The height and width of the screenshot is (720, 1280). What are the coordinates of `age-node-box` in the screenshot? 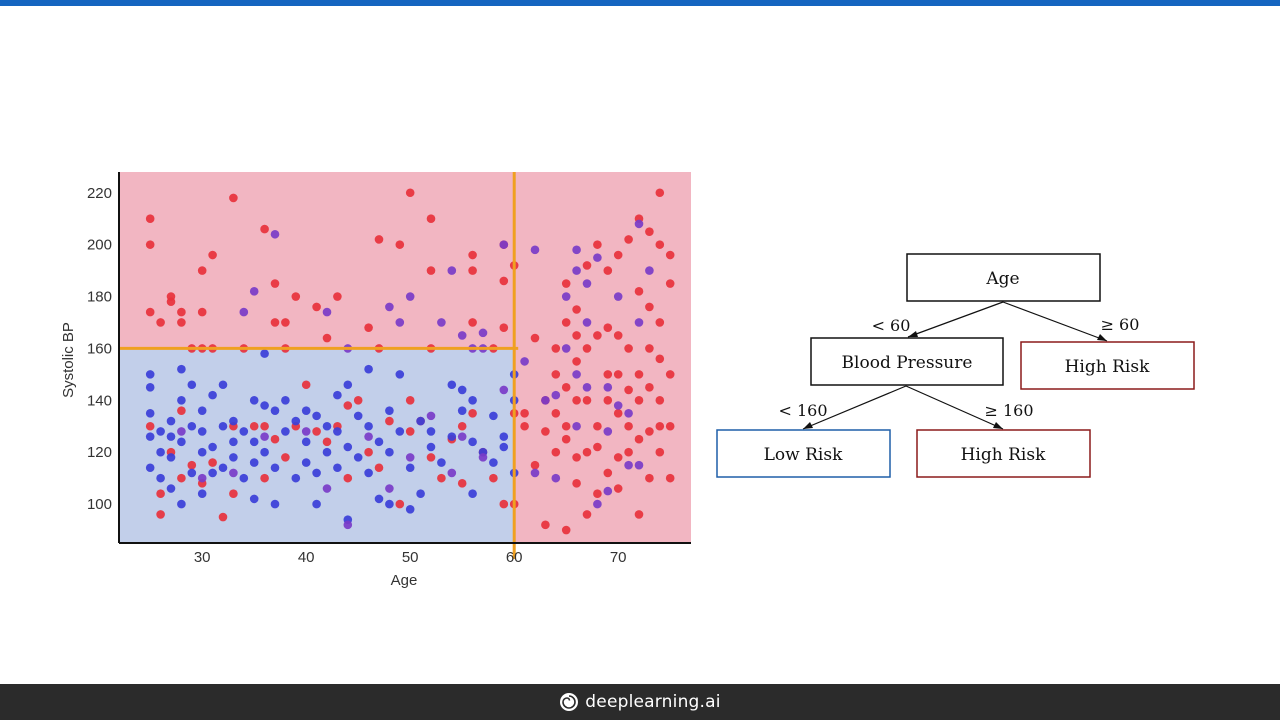 It's located at (1003, 277).